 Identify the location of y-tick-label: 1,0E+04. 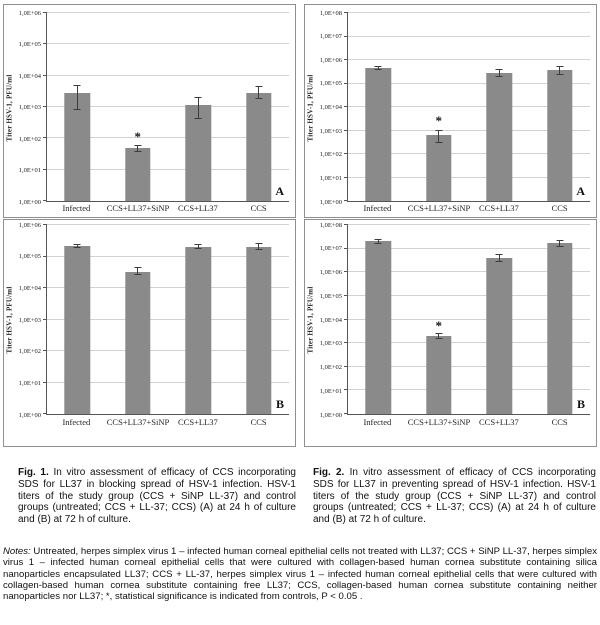
(29, 76).